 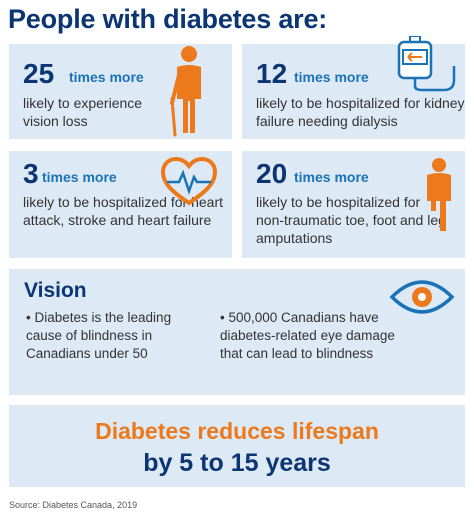 I want to click on banner-line-2: by 5 to 15 years, so click(x=237, y=463).